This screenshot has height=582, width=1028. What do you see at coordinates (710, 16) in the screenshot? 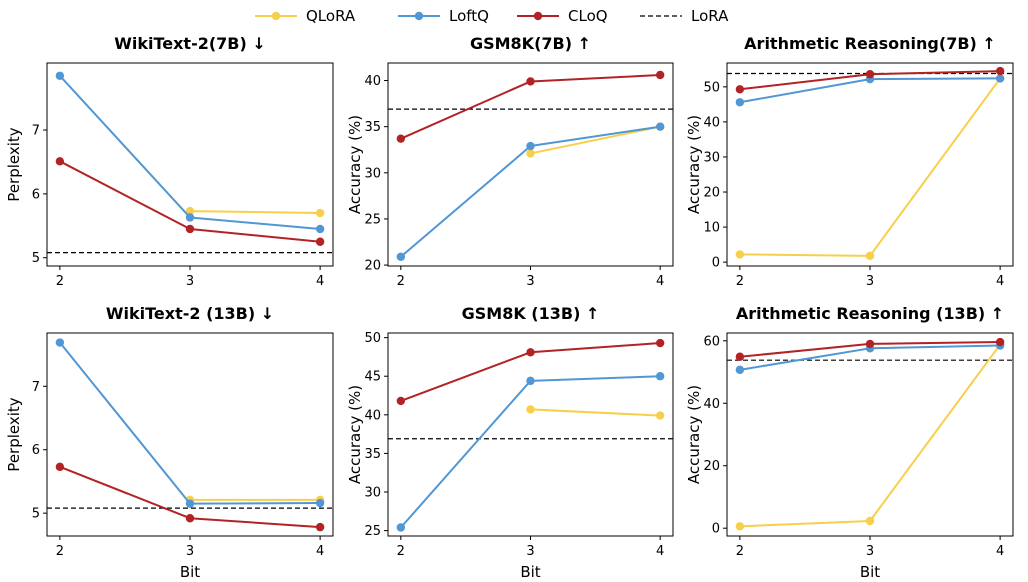
I see `legend-label: LoRA` at bounding box center [710, 16].